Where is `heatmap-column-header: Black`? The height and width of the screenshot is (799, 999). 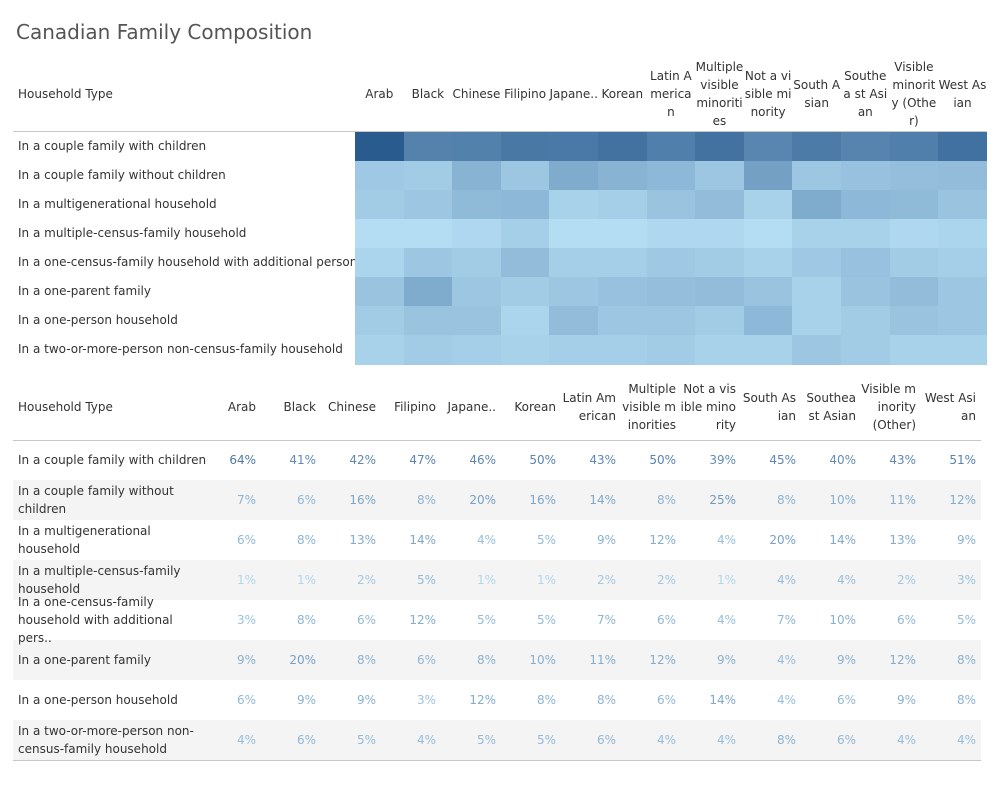 heatmap-column-header: Black is located at coordinates (428, 94).